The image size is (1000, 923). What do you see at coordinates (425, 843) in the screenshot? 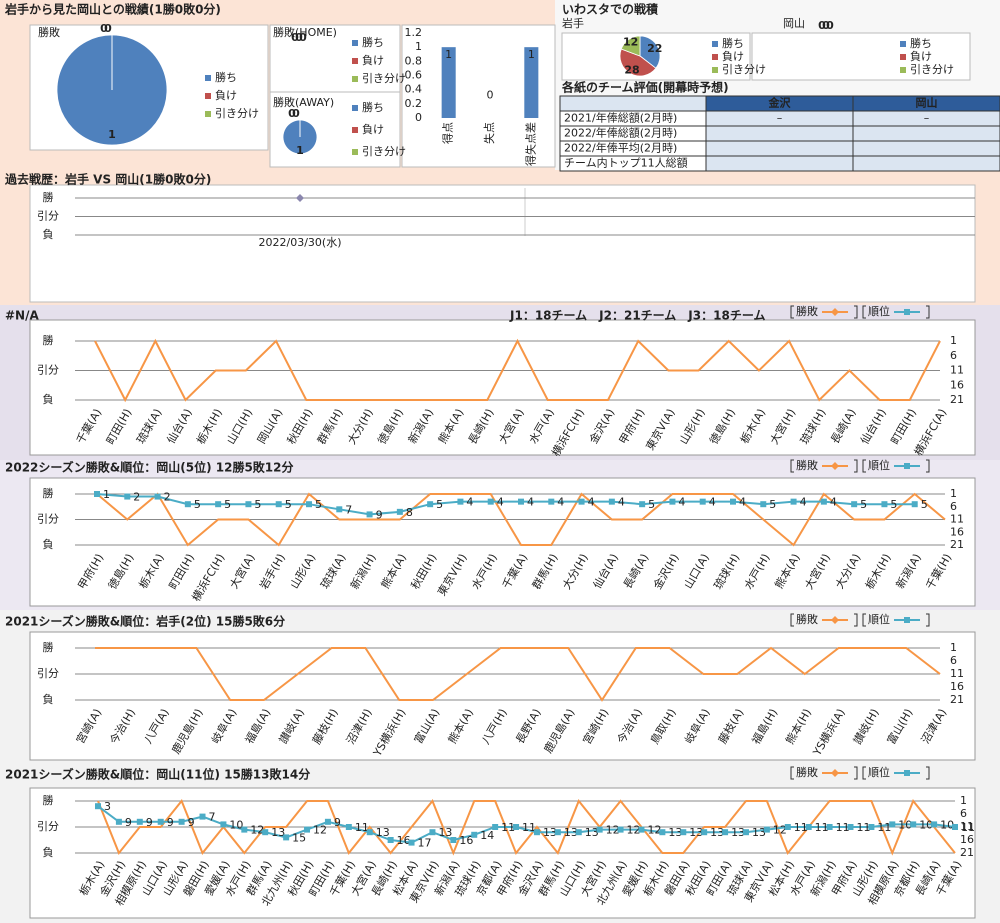
I see `data-label: 17` at bounding box center [425, 843].